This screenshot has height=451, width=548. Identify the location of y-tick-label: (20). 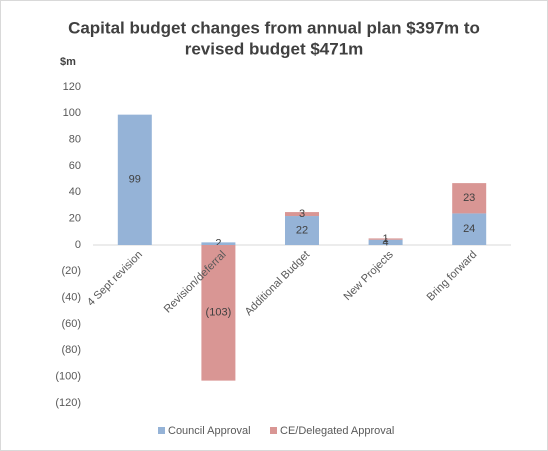
(71, 271).